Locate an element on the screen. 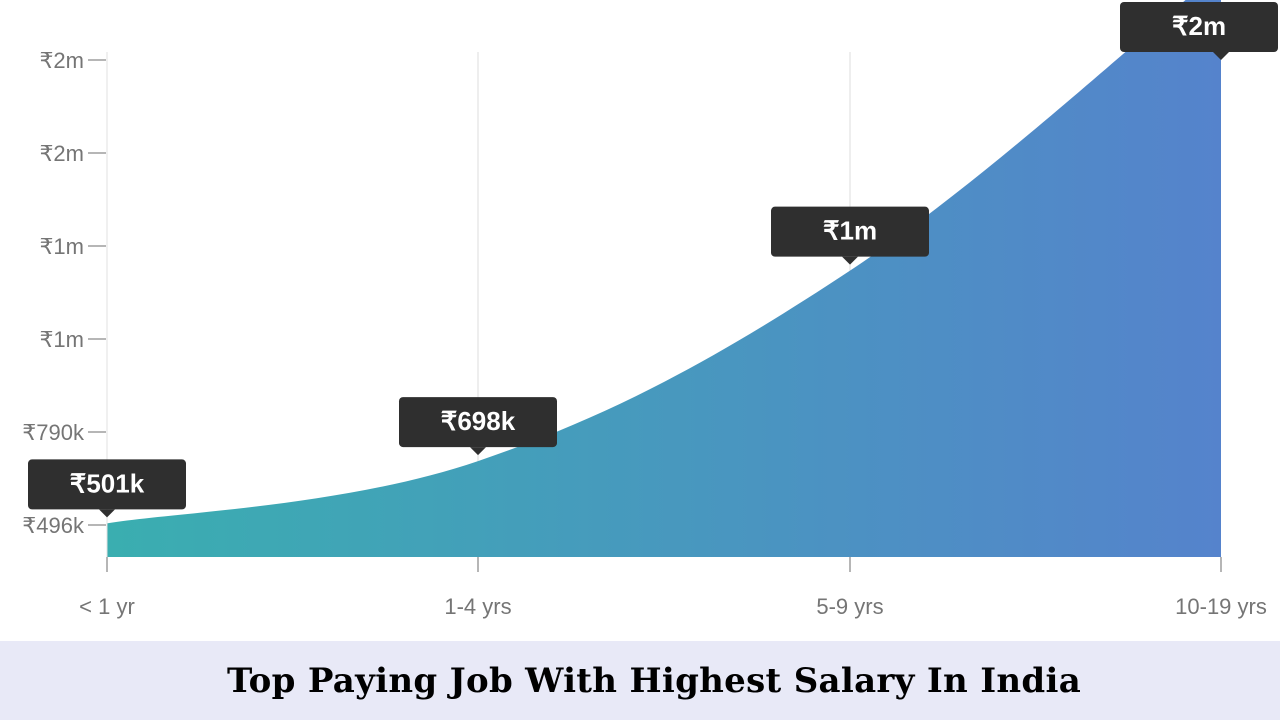 This screenshot has width=1280, height=720. value-label-text: ₹698k is located at coordinates (478, 421).